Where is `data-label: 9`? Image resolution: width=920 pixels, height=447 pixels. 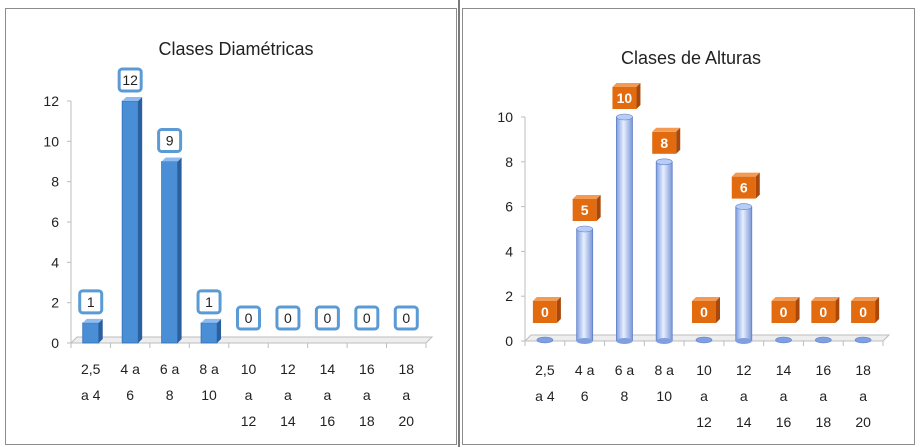 data-label: 9 is located at coordinates (170, 141).